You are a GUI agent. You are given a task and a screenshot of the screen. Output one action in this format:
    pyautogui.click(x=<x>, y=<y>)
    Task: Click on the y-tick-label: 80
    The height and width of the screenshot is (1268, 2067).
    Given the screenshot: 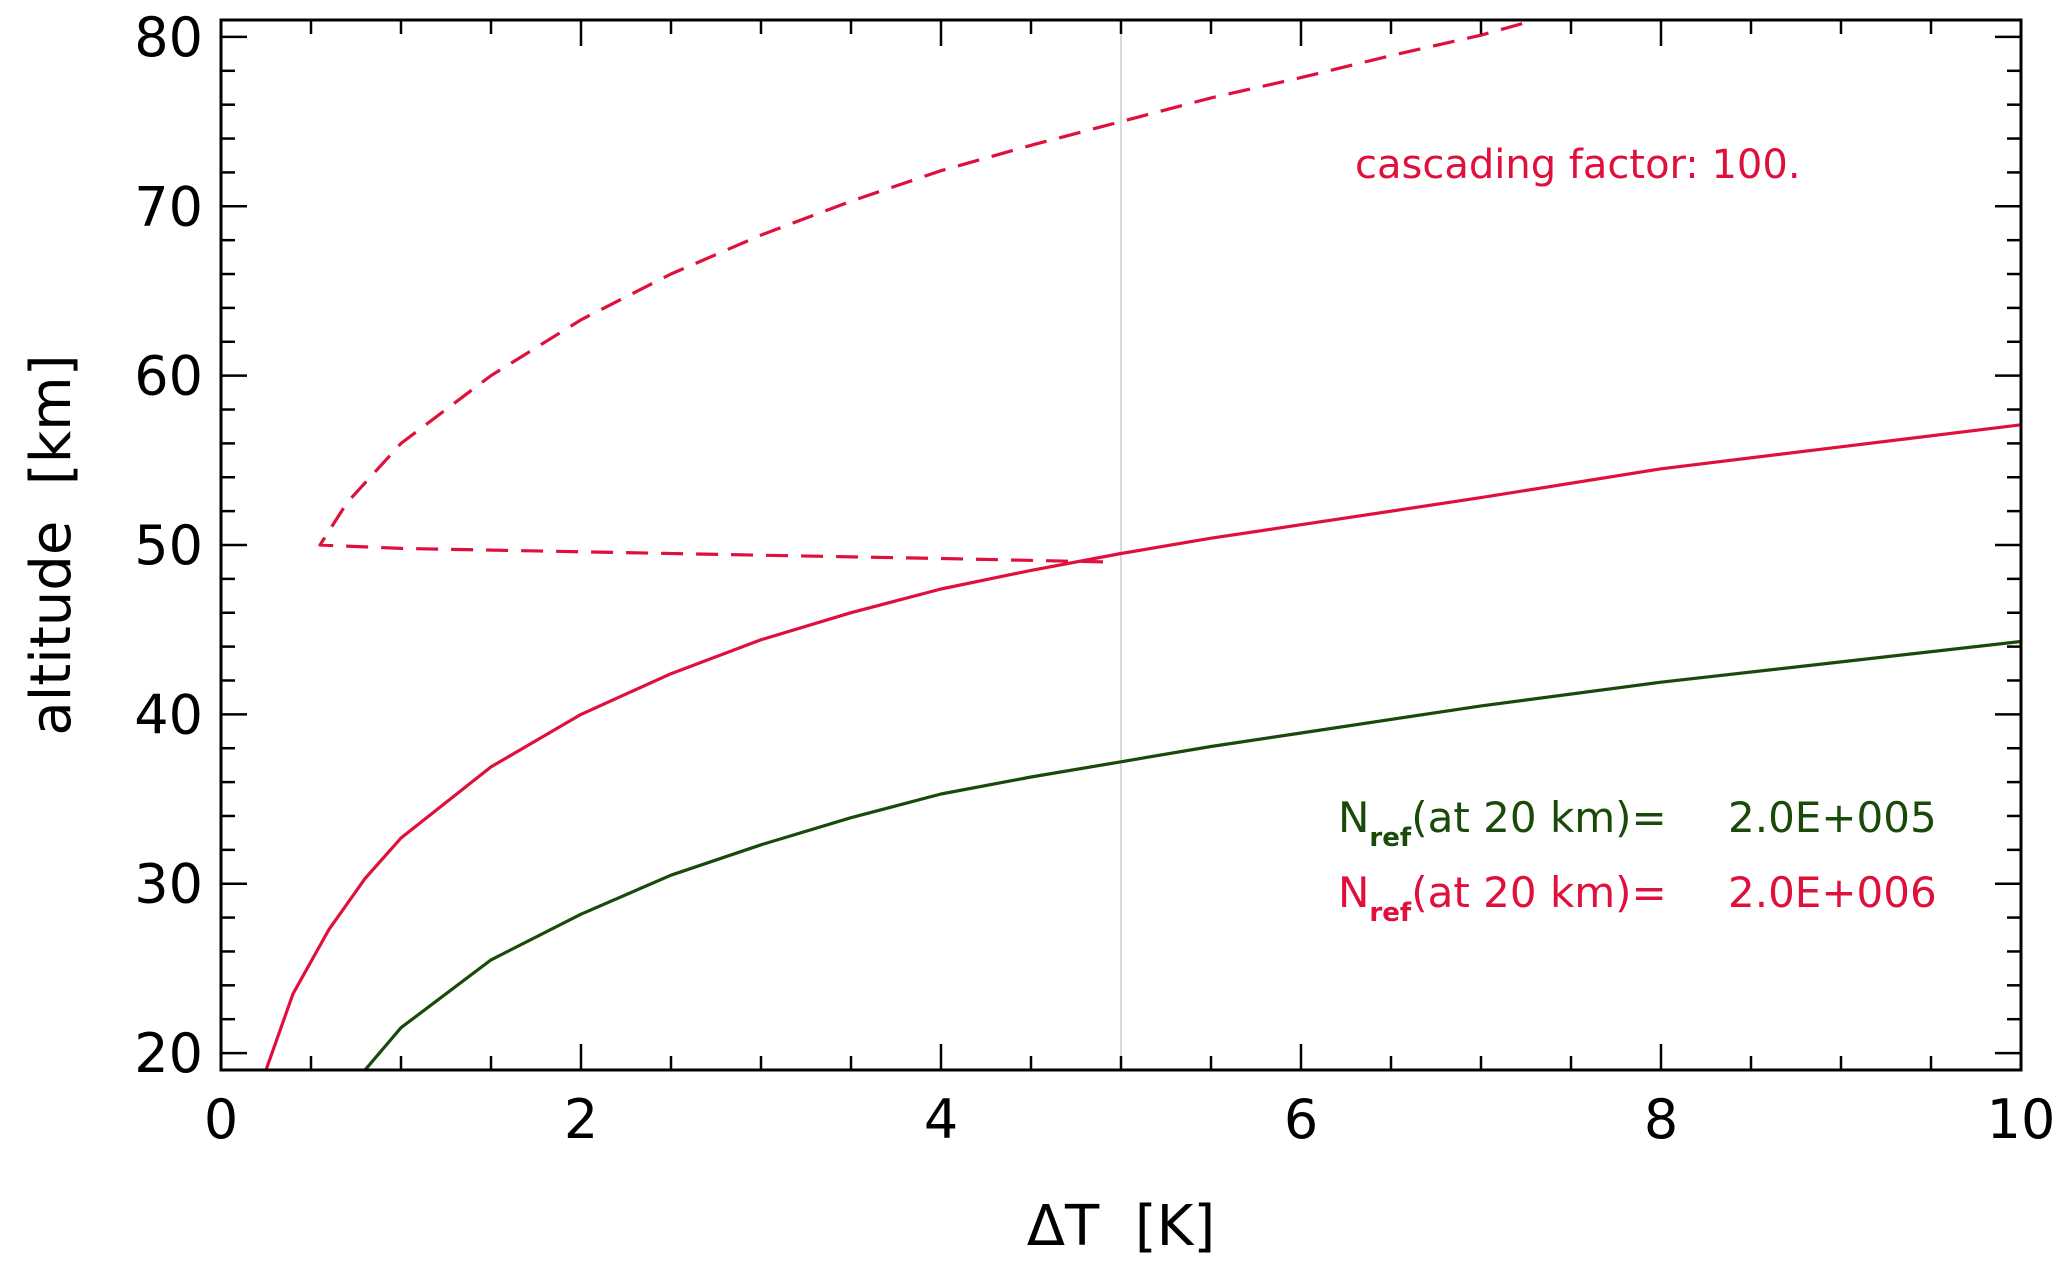 What is the action you would take?
    pyautogui.click(x=168, y=37)
    